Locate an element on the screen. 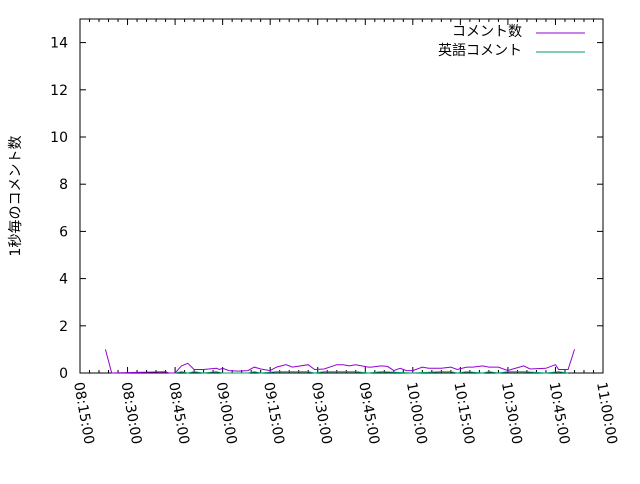 The height and width of the screenshot is (484, 640). y-tick-label: 14 is located at coordinates (59, 44).